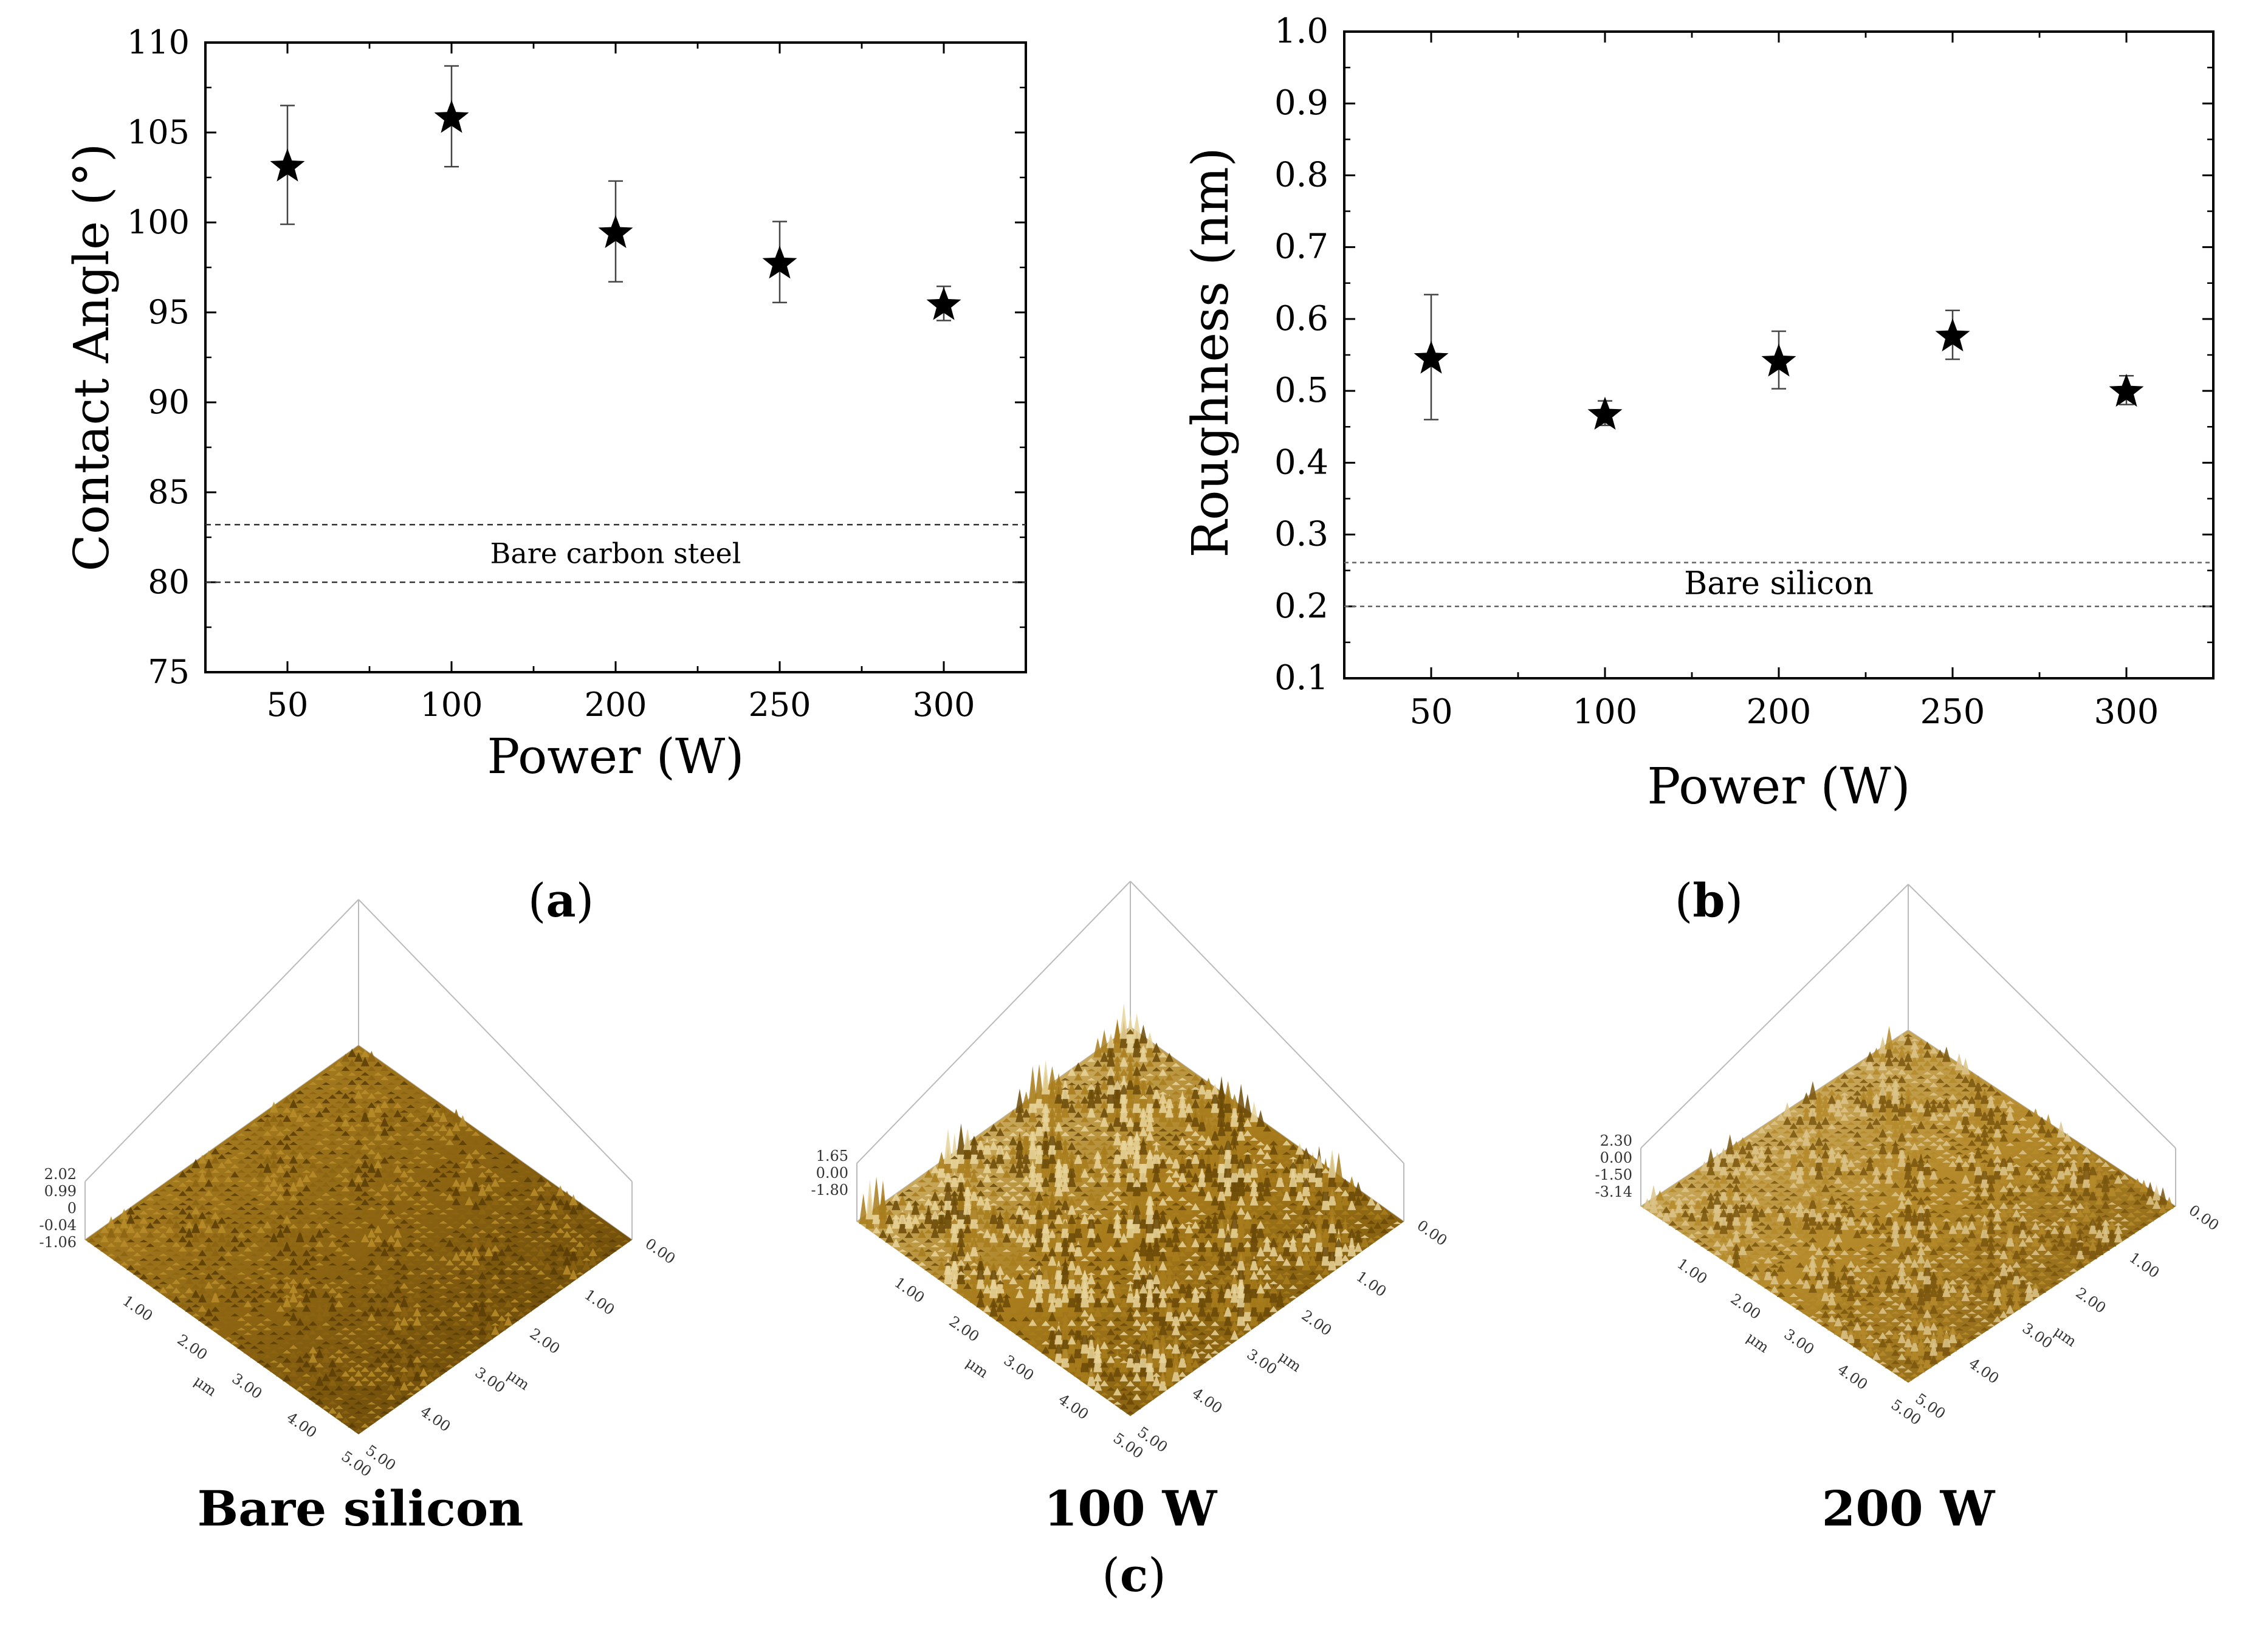 The image size is (2268, 1627). Describe the element at coordinates (72, 1208) in the screenshot. I see `afm-z-label: 0` at that location.